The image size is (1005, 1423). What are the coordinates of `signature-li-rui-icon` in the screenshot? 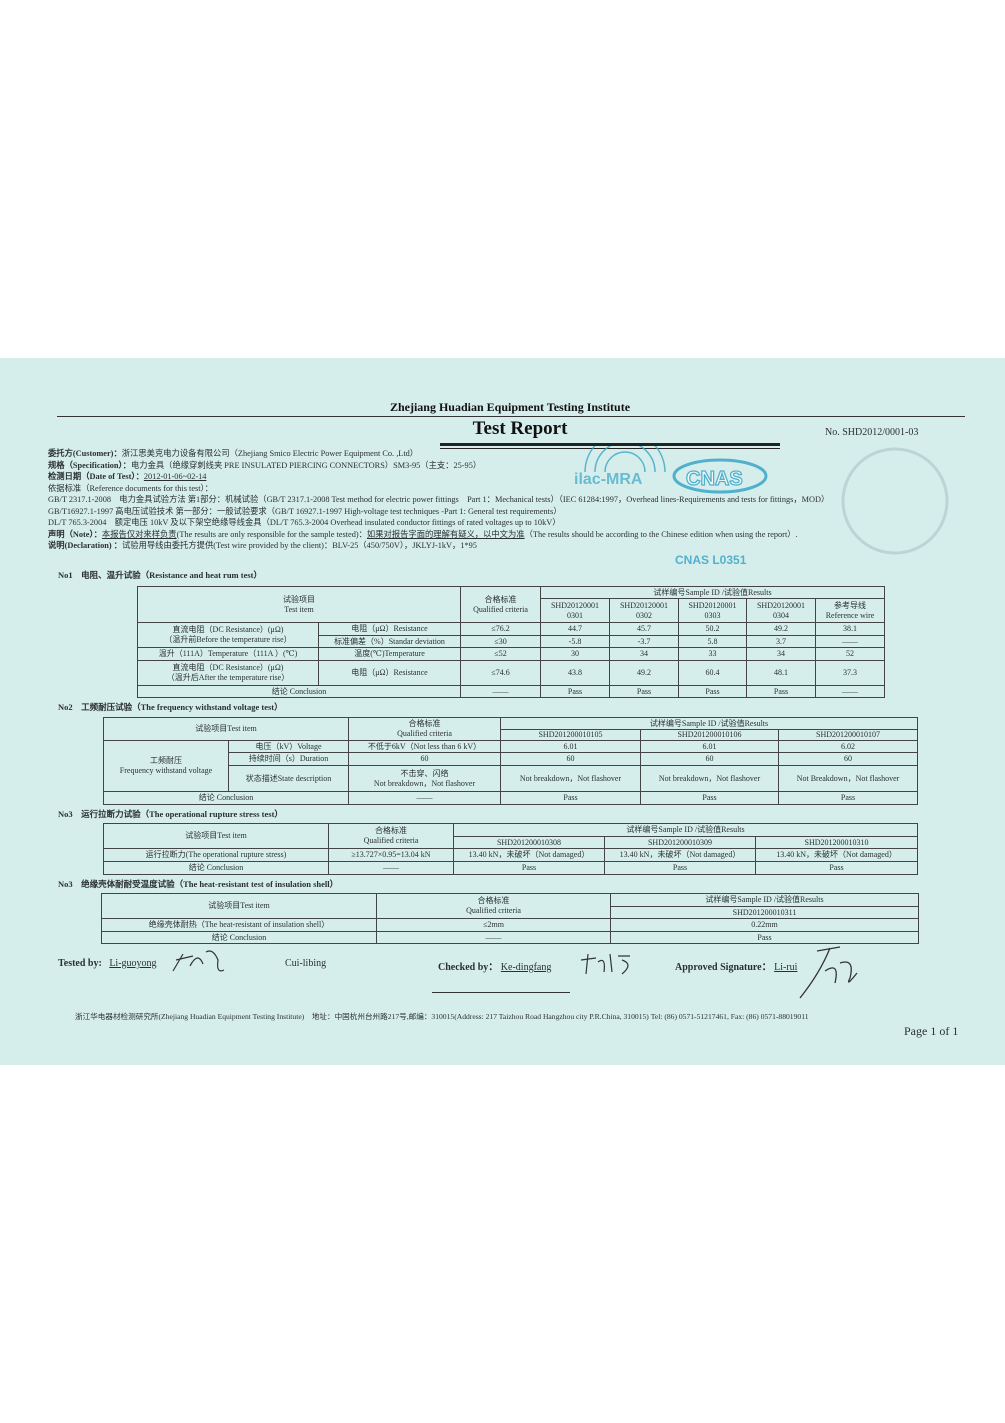 It's located at (828, 972).